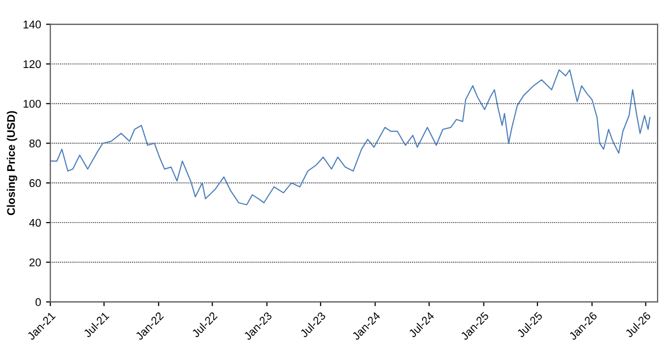 The height and width of the screenshot is (347, 671). What do you see at coordinates (12, 163) in the screenshot?
I see `y-axis-title: Closing Price (USD)` at bounding box center [12, 163].